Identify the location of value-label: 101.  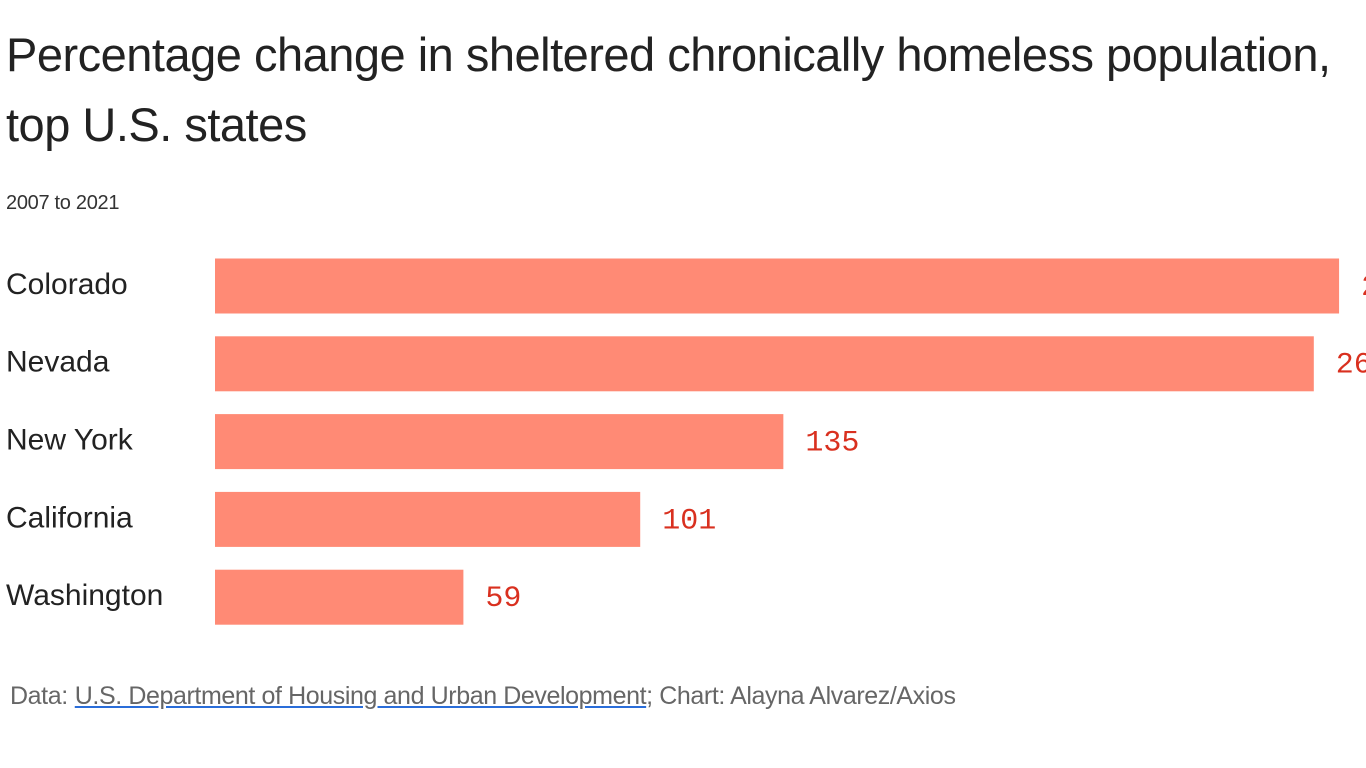
(689, 521).